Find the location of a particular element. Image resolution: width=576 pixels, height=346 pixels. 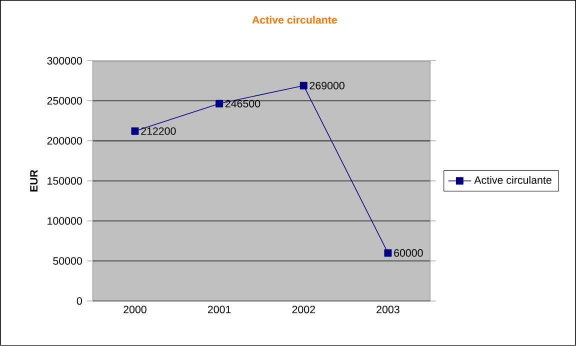

data-label: 60000 is located at coordinates (408, 253).